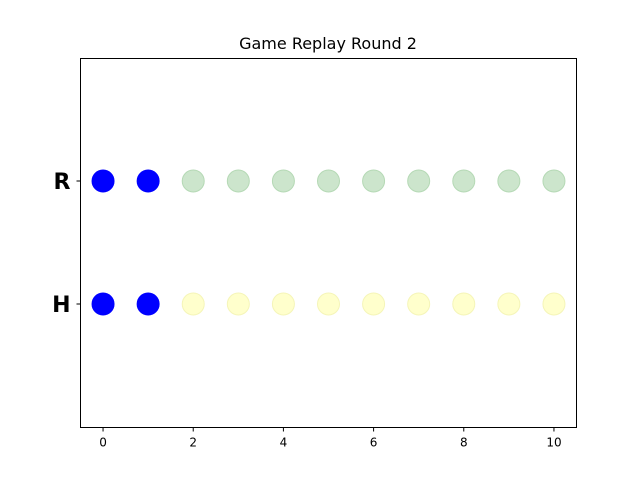  What do you see at coordinates (103, 443) in the screenshot?
I see `x-tick-label-0: 0` at bounding box center [103, 443].